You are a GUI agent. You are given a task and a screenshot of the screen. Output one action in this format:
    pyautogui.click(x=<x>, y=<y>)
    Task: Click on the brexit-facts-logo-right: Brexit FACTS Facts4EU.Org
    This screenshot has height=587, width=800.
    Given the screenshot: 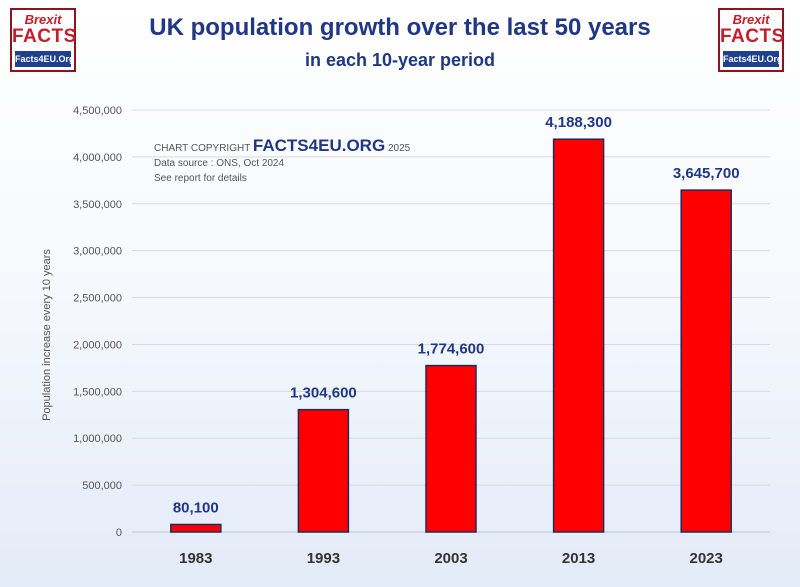 What is the action you would take?
    pyautogui.click(x=751, y=40)
    